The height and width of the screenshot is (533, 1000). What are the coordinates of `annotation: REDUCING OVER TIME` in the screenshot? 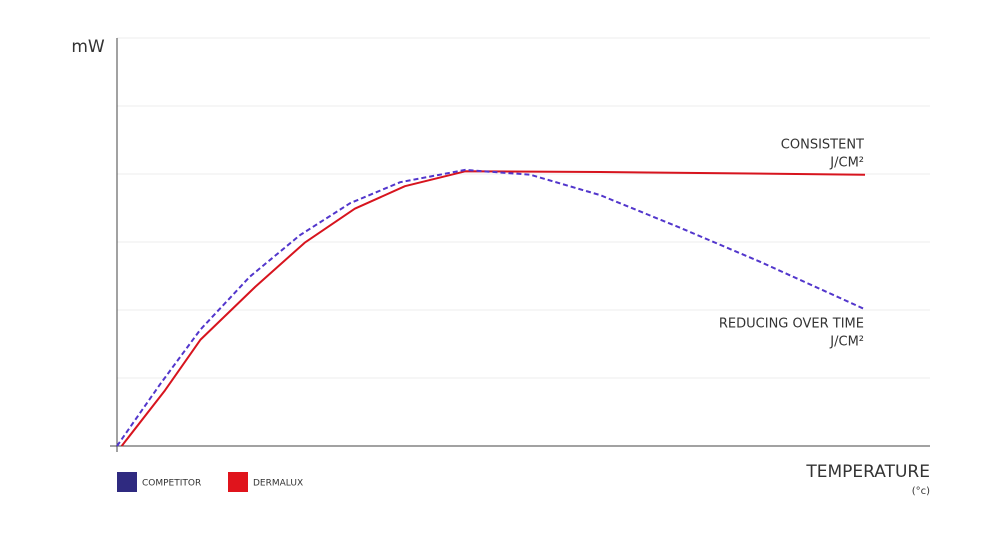 It's located at (791, 324).